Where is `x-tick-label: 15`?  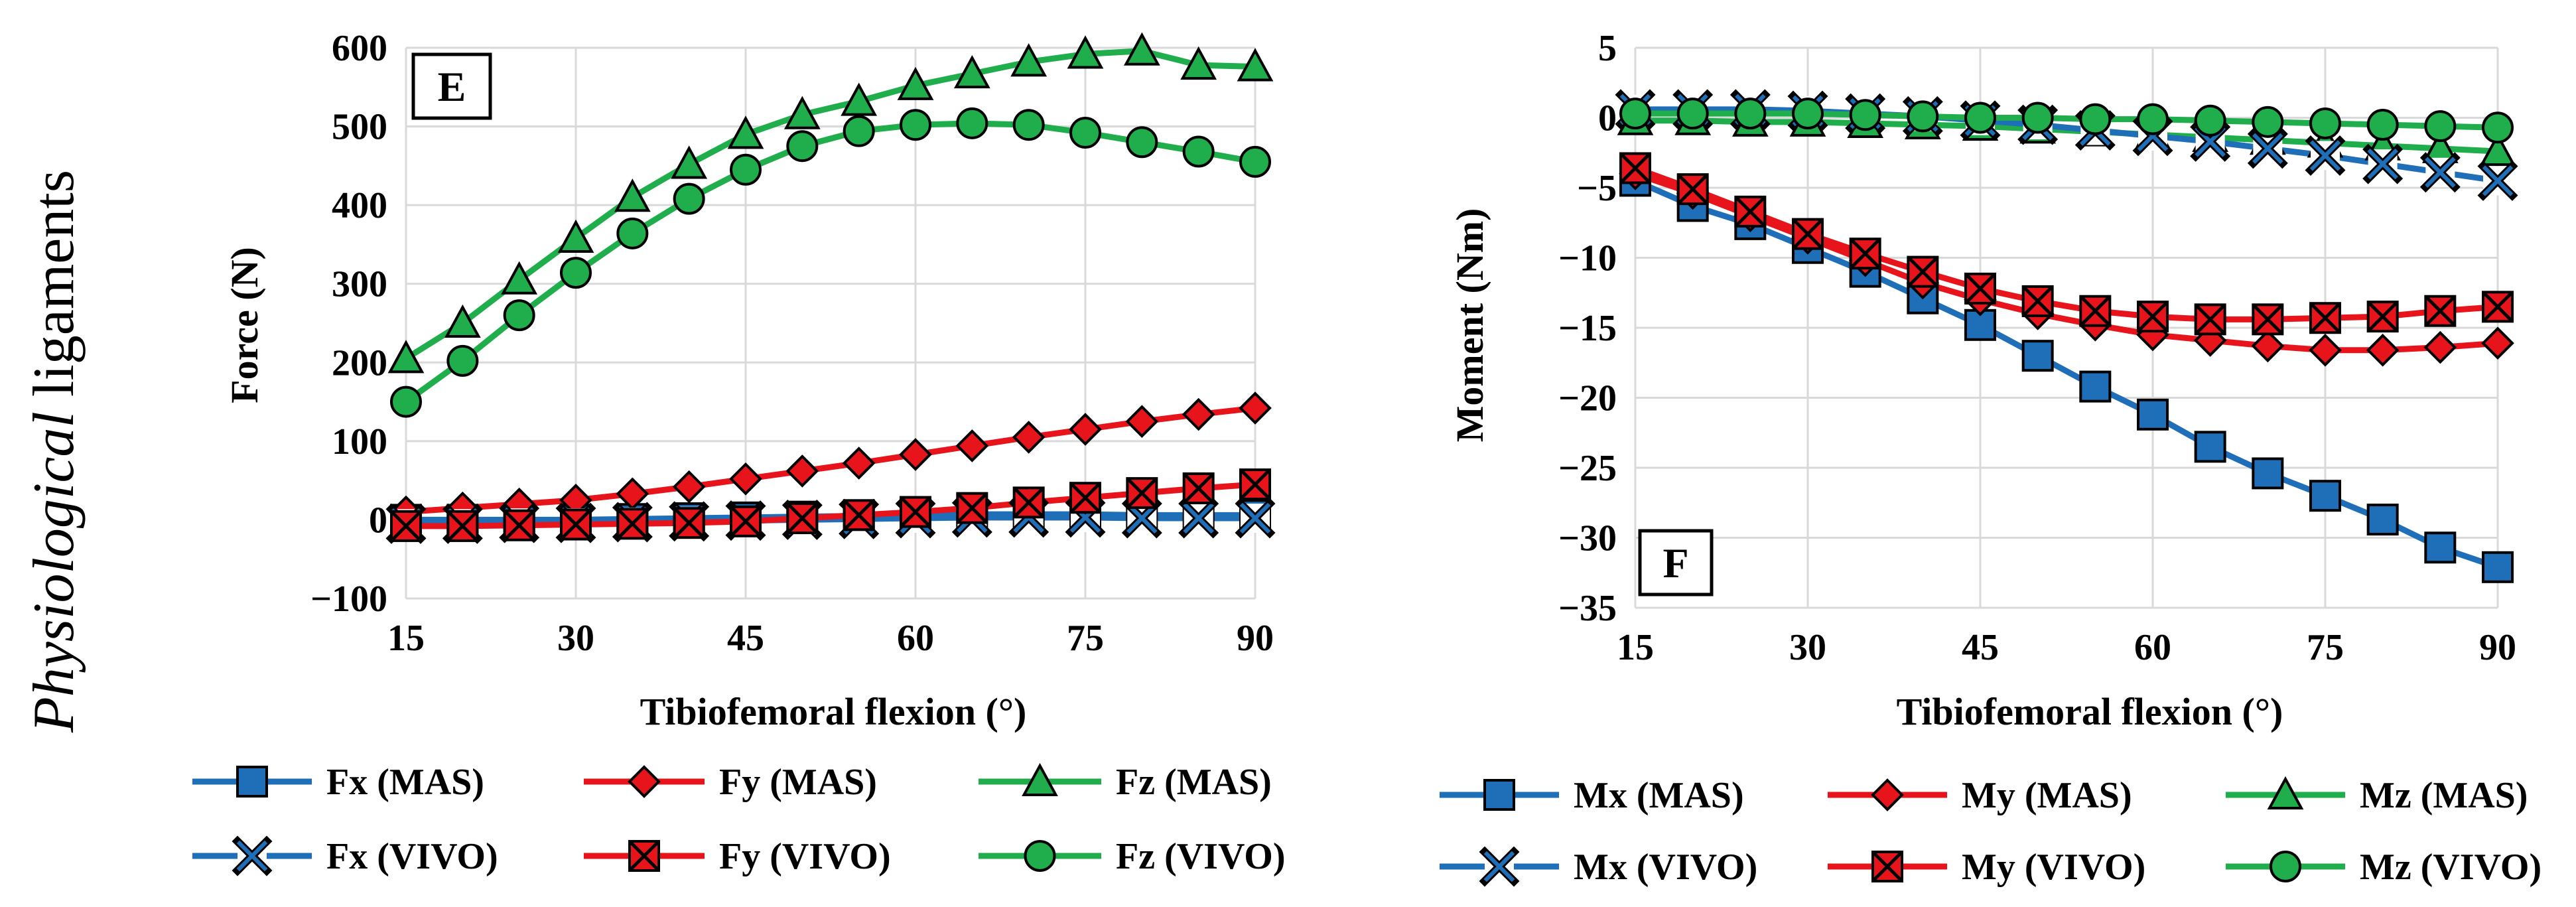 x-tick-label: 15 is located at coordinates (406, 638).